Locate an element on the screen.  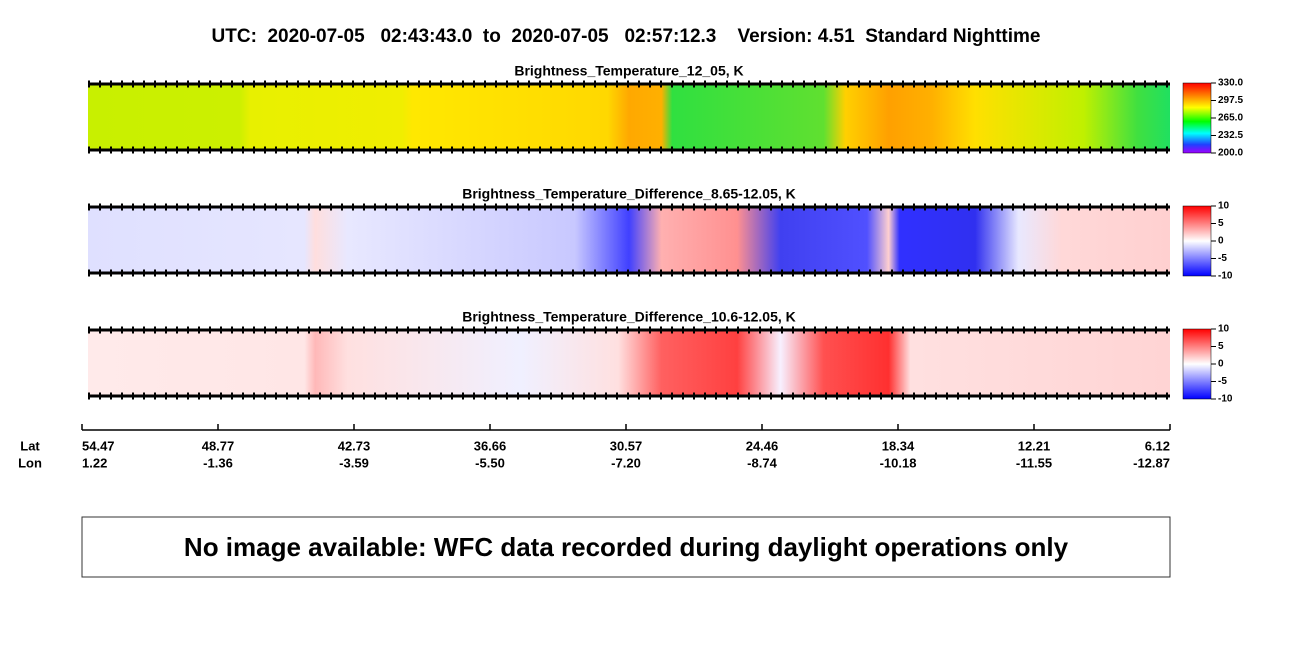
lon-label: -8.74 is located at coordinates (762, 462).